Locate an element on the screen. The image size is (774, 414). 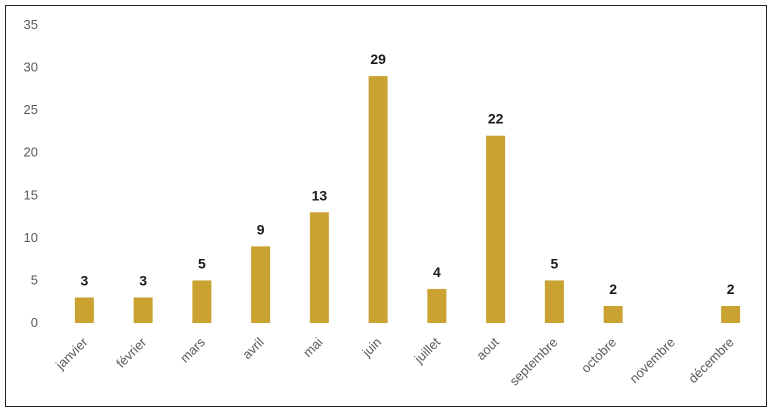
x-tick-label: juillet is located at coordinates (427, 350).